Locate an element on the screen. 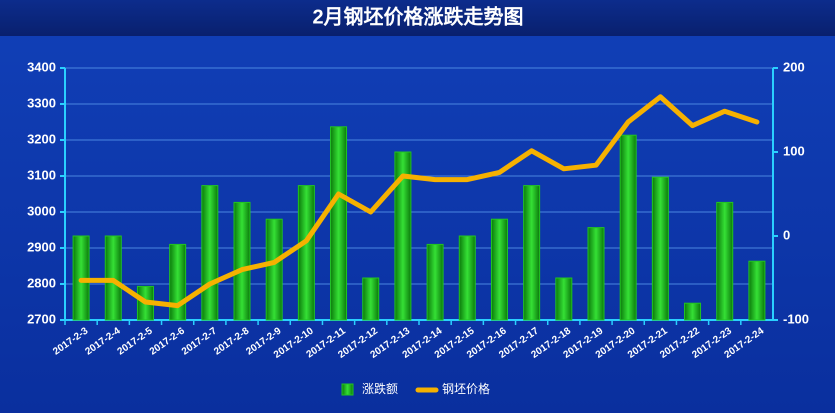 The image size is (835, 413). chart-title: 2月钢坯价格涨跌走势图 is located at coordinates (417, 16).